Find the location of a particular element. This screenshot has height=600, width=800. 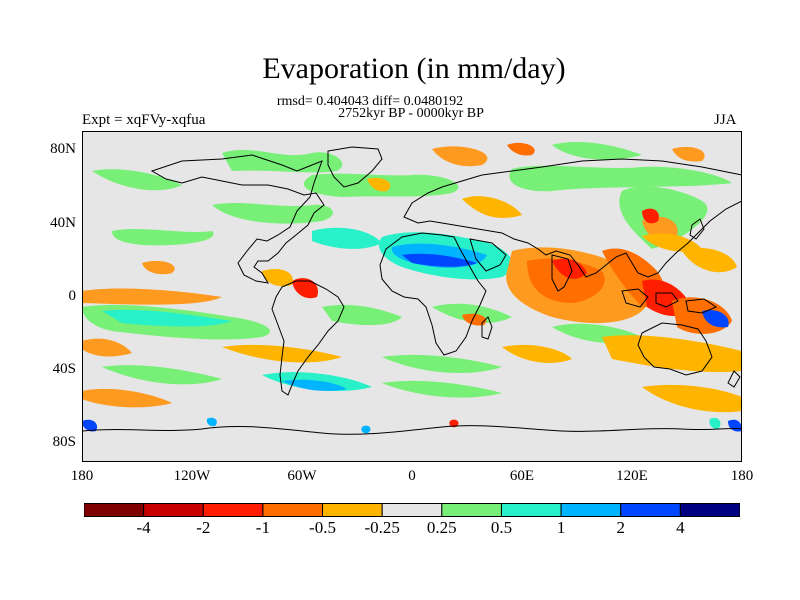

x-tick-label: 60E is located at coordinates (522, 476).